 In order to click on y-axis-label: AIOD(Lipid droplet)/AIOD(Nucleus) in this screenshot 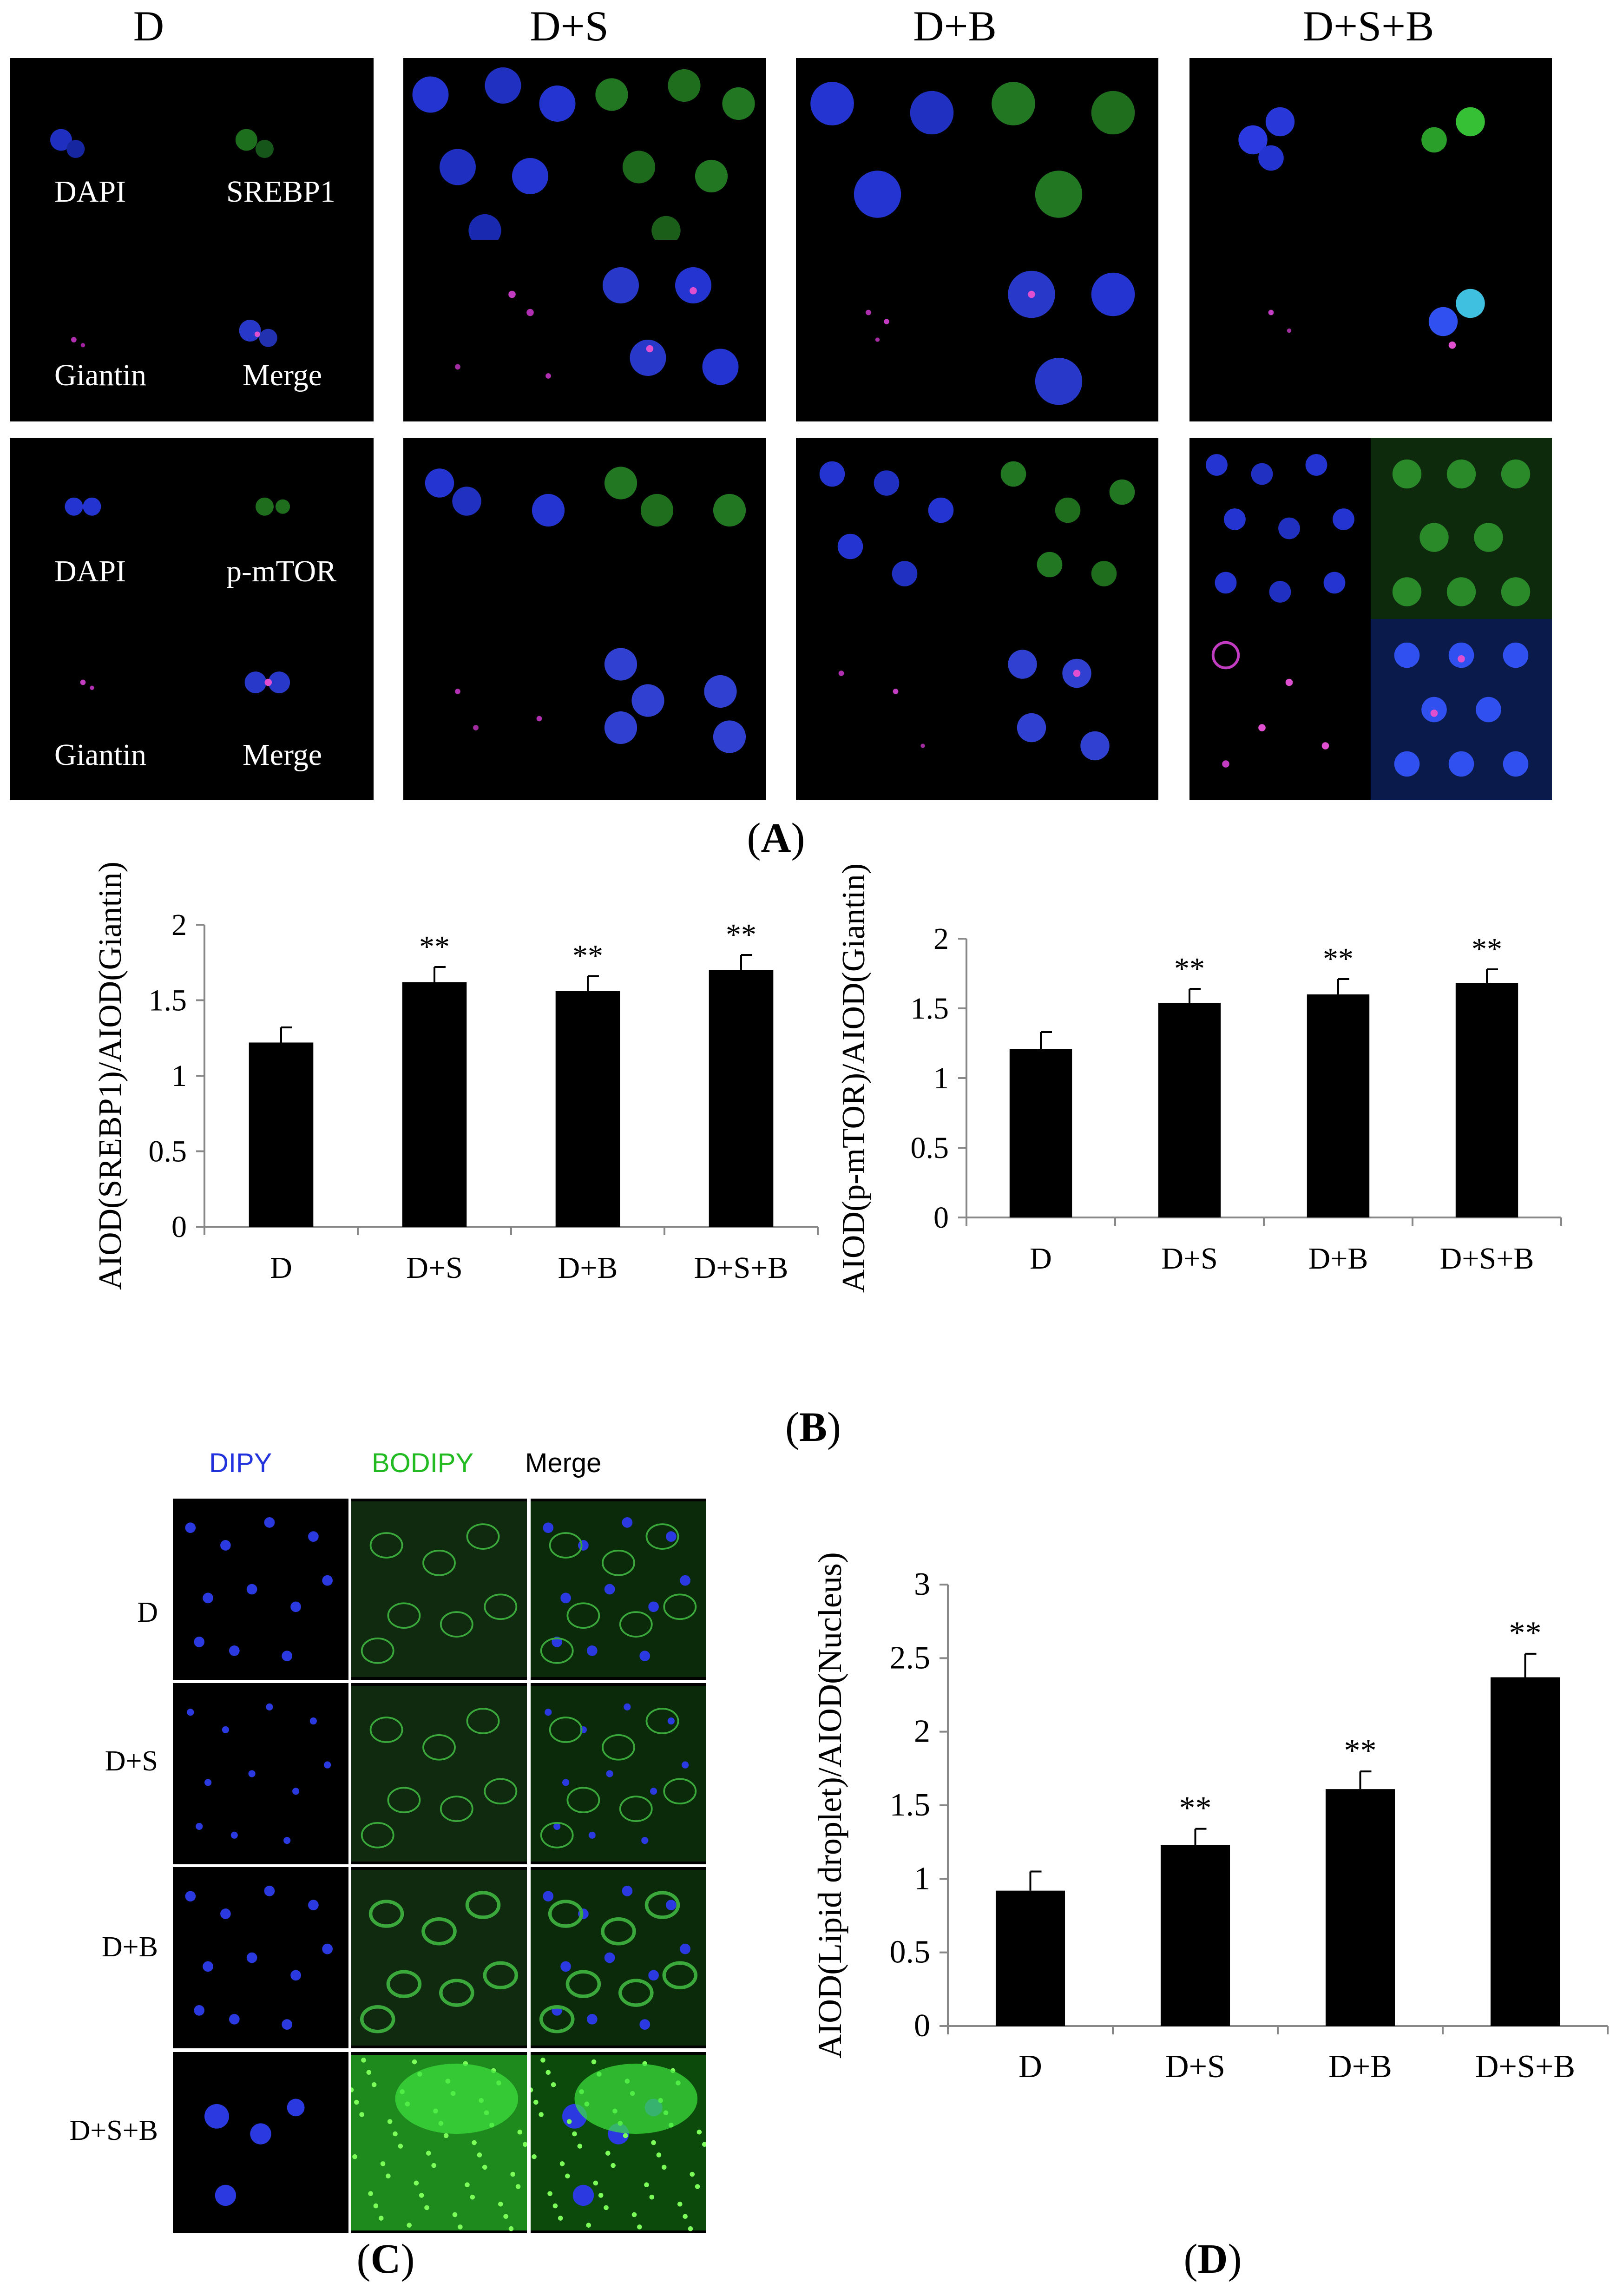, I will do `click(829, 1806)`.